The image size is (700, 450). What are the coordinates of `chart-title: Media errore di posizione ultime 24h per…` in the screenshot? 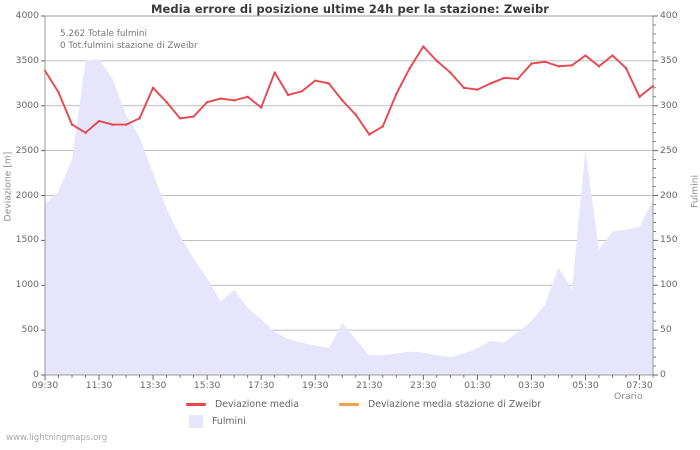 It's located at (350, 9).